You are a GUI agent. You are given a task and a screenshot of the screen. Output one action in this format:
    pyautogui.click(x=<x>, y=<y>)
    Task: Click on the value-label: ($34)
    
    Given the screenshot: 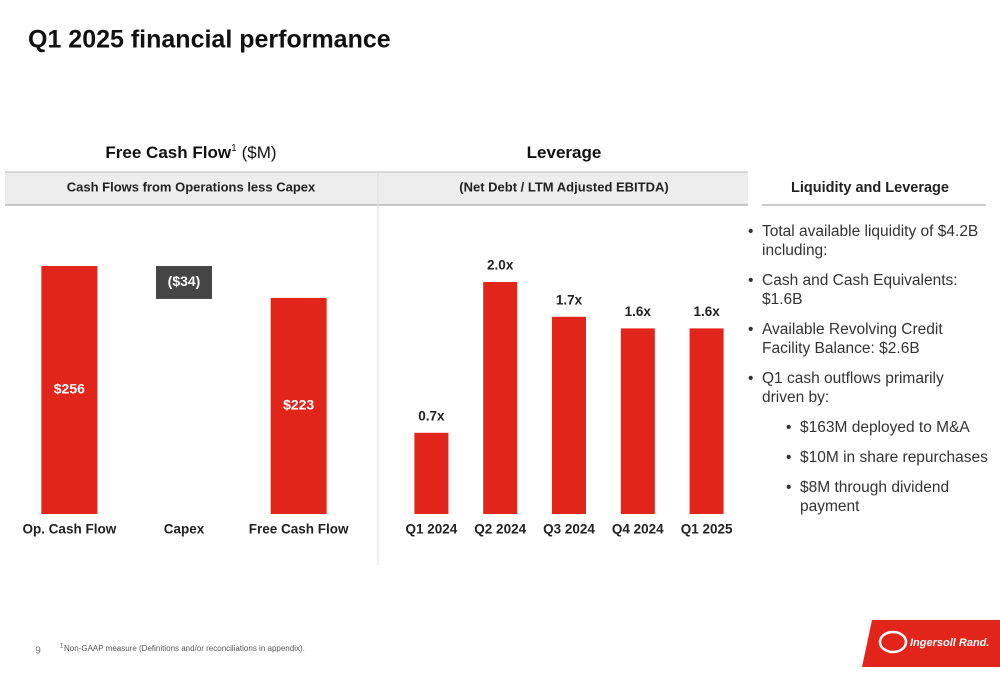 What is the action you would take?
    pyautogui.click(x=184, y=281)
    